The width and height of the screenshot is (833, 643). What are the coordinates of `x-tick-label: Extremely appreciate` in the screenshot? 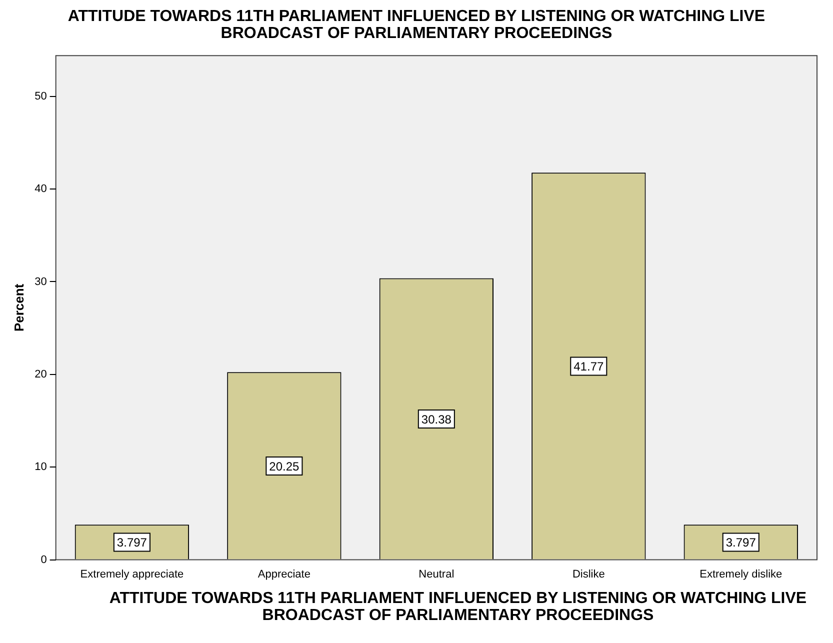 It's located at (132, 574).